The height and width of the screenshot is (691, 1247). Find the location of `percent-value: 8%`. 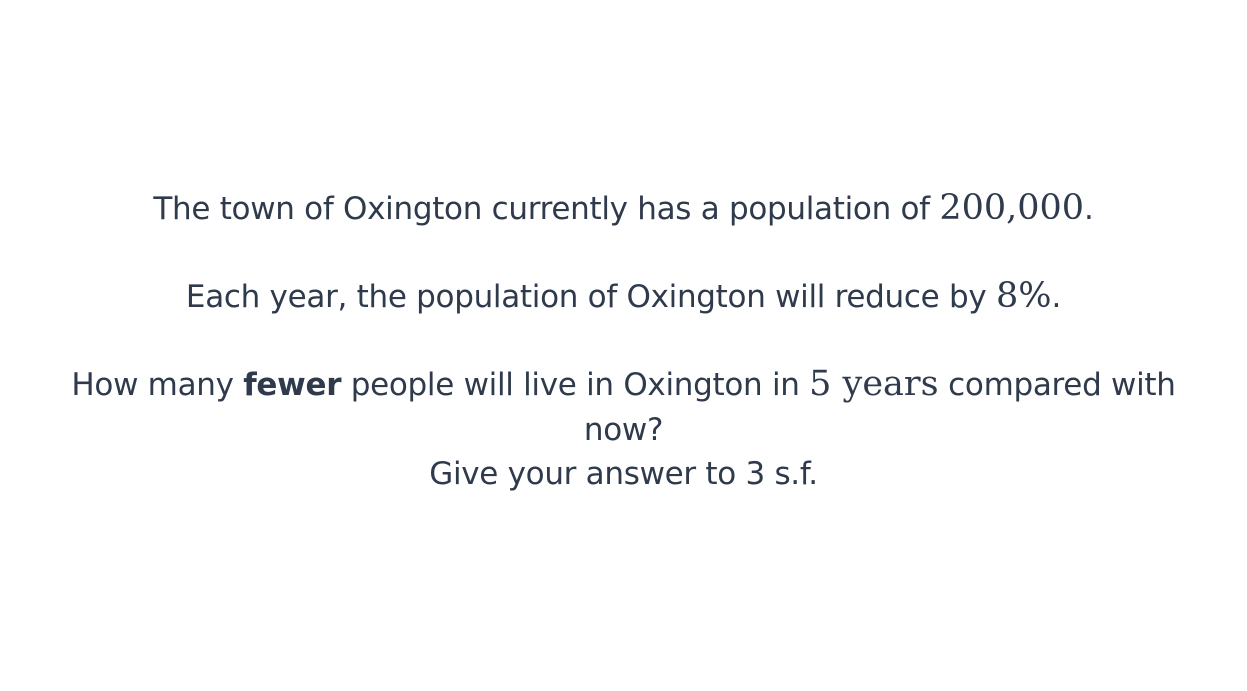

percent-value: 8% is located at coordinates (1023, 296).